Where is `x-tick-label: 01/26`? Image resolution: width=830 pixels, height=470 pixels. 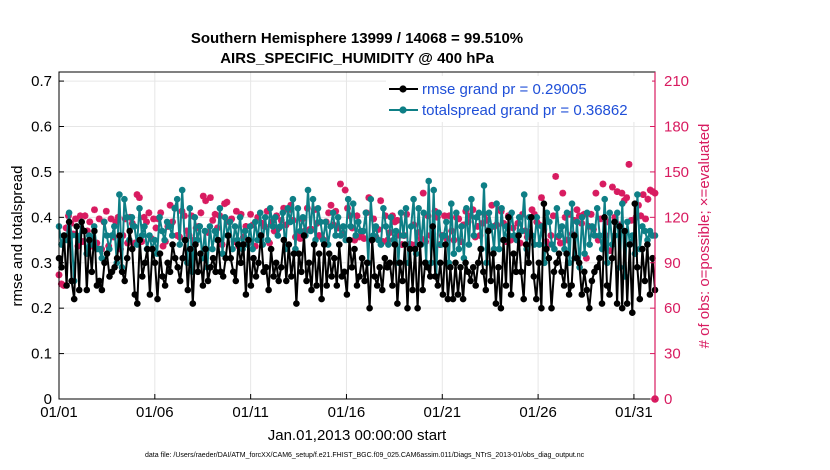
x-tick-label: 01/26 is located at coordinates (538, 412).